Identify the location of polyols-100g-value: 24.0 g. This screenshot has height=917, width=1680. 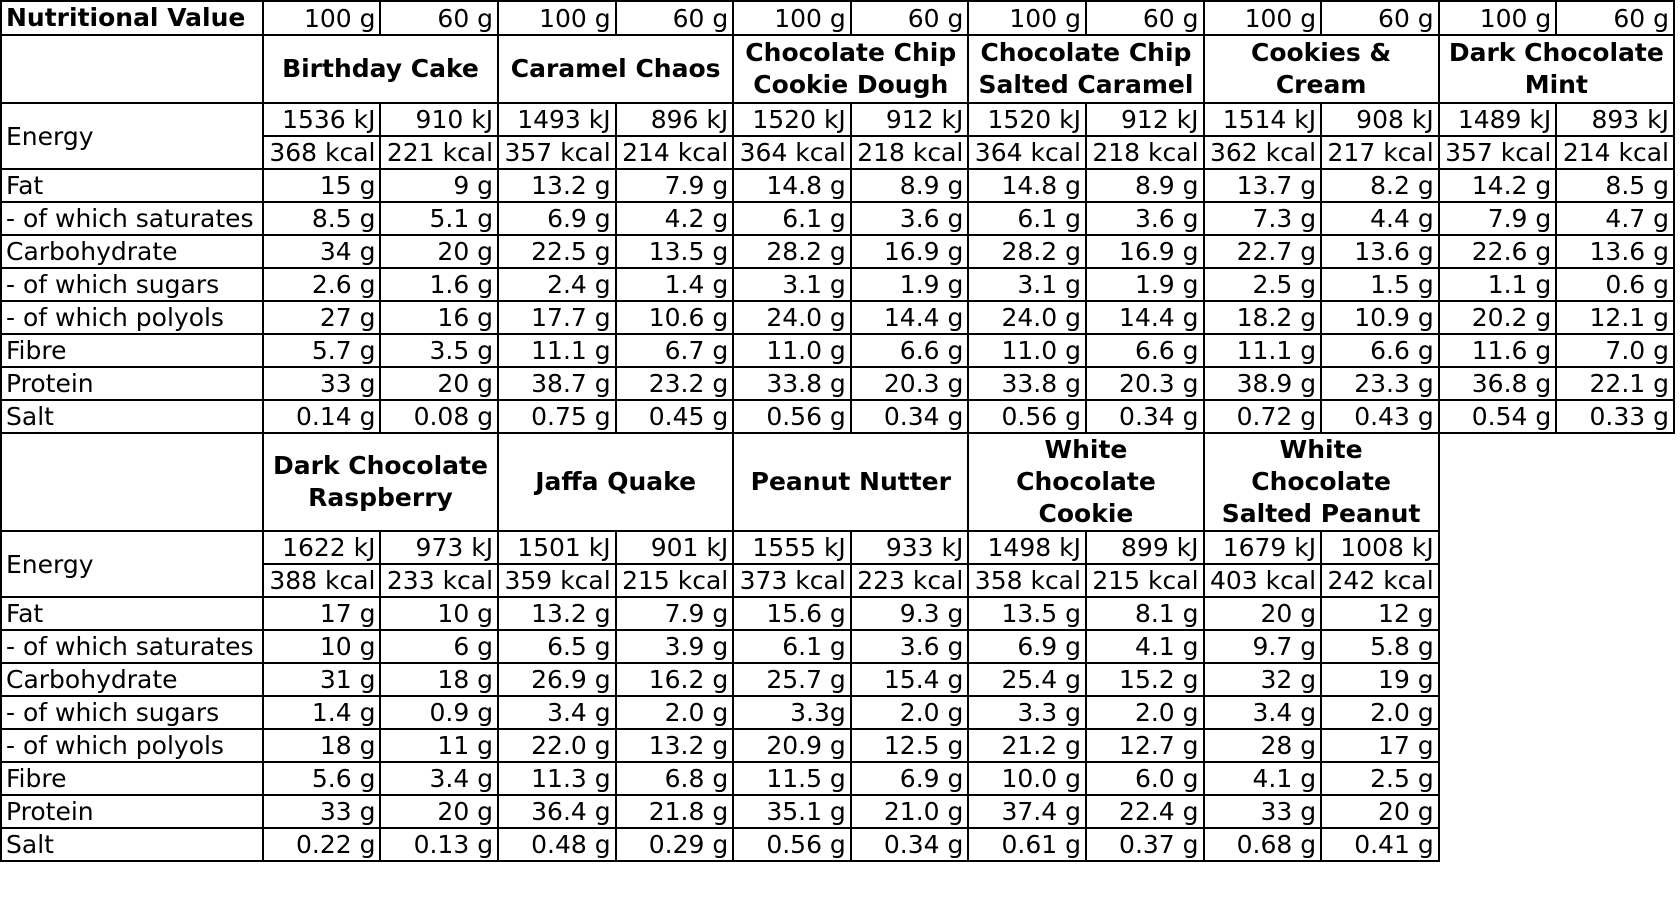
(792, 317).